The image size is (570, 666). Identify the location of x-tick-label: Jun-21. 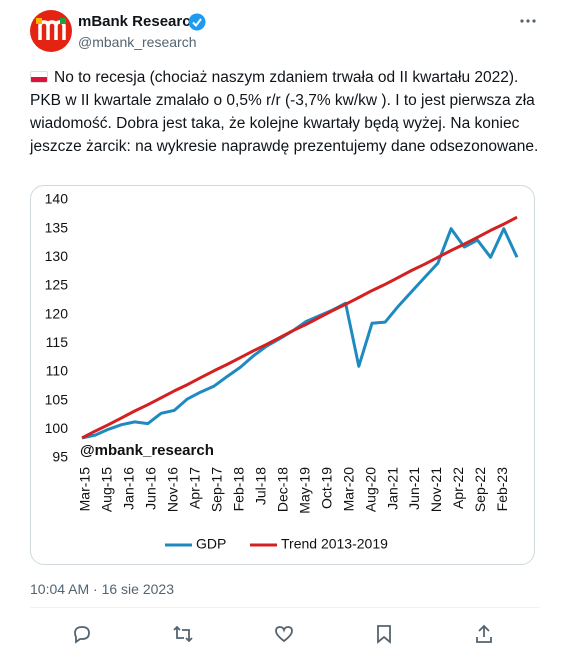
(414, 488).